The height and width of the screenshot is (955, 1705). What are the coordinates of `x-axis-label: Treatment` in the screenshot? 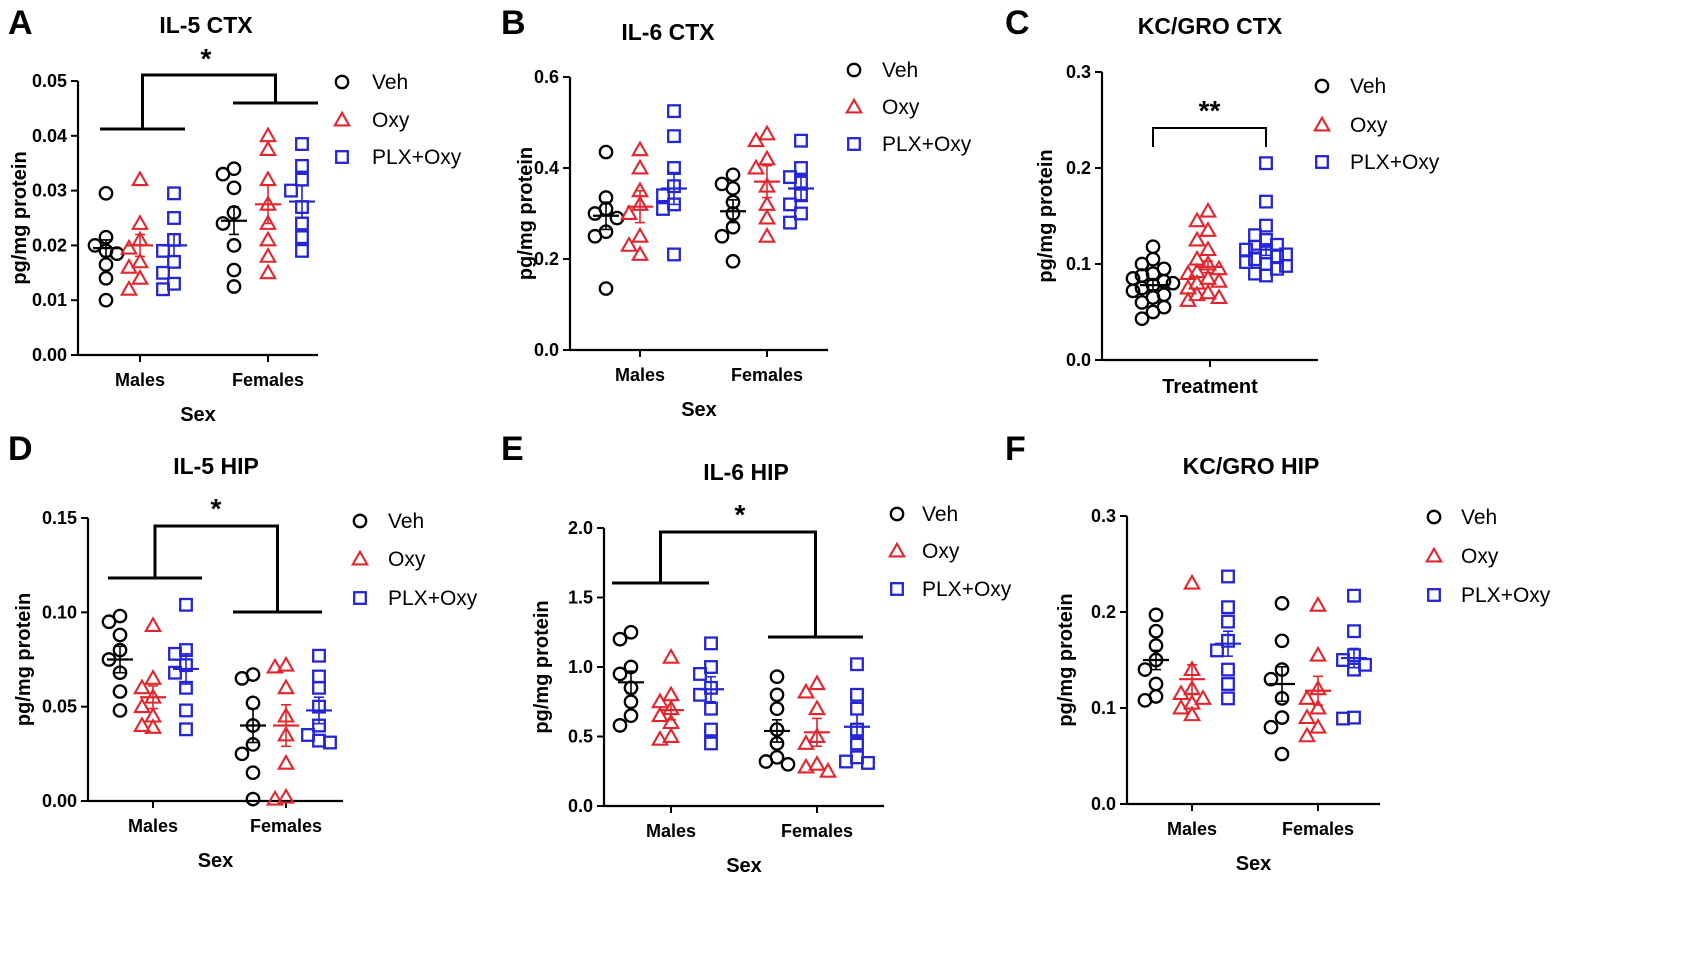 It's located at (1210, 387).